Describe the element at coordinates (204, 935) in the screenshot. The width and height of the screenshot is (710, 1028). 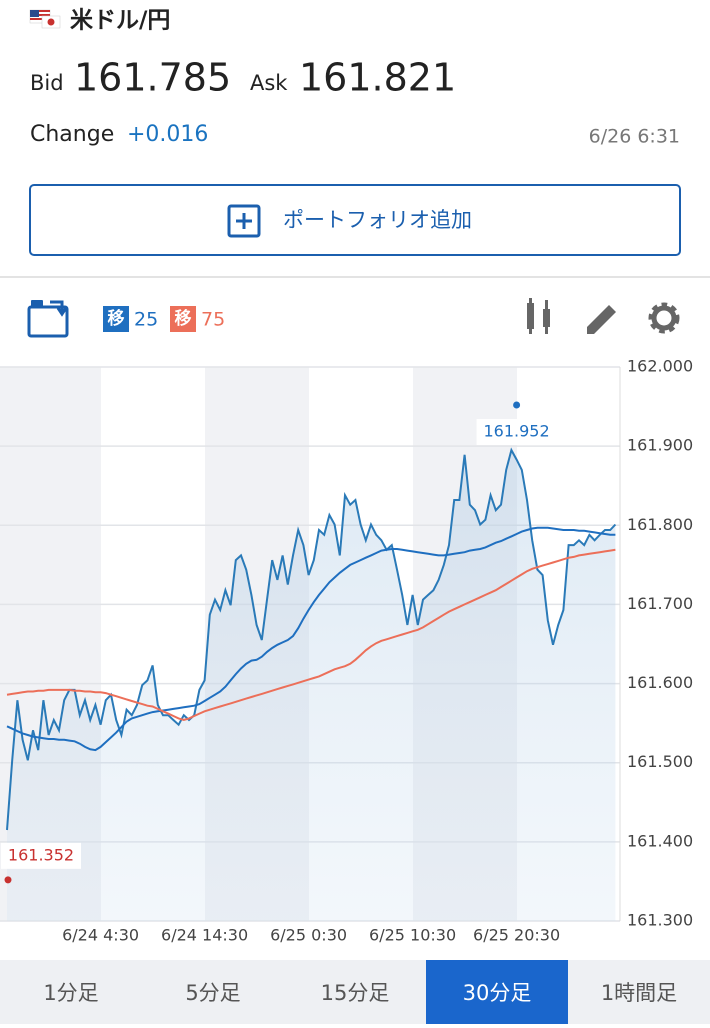
I see `x-tick-label: 6/24 14:30` at that location.